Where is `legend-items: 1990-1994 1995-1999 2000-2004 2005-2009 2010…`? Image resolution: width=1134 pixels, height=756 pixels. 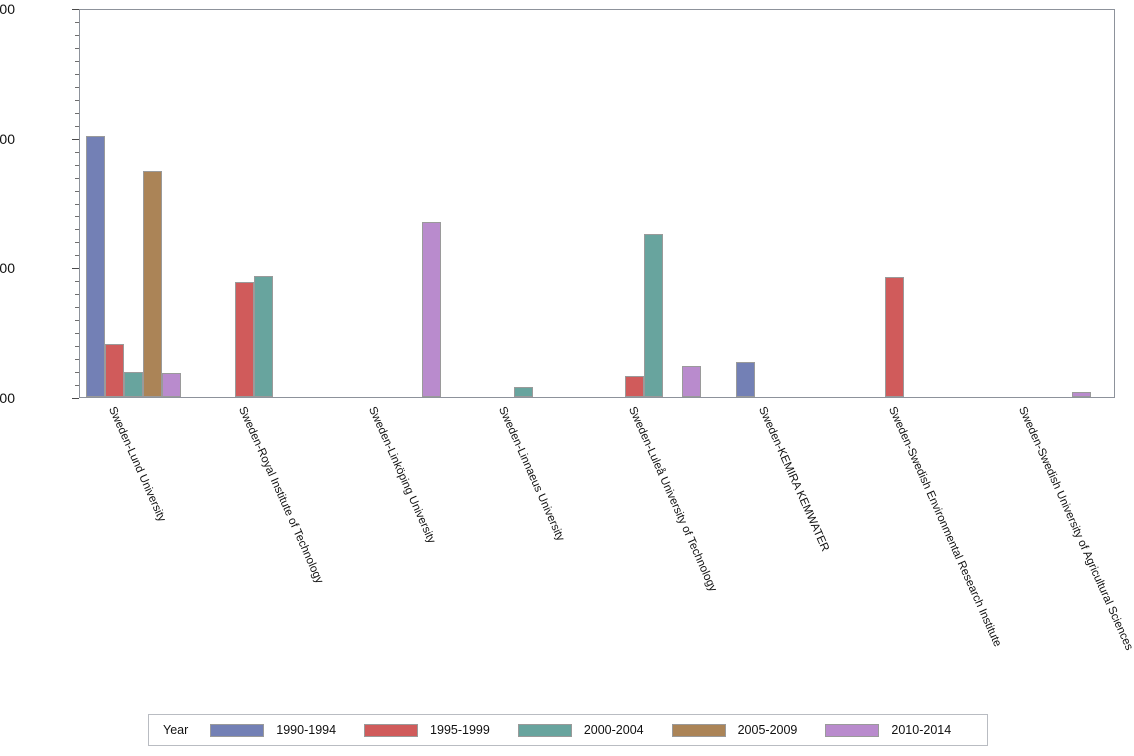
legend-items: 1990-1994 1995-1999 2000-2004 2005-2009 2010… is located at coordinates (594, 730).